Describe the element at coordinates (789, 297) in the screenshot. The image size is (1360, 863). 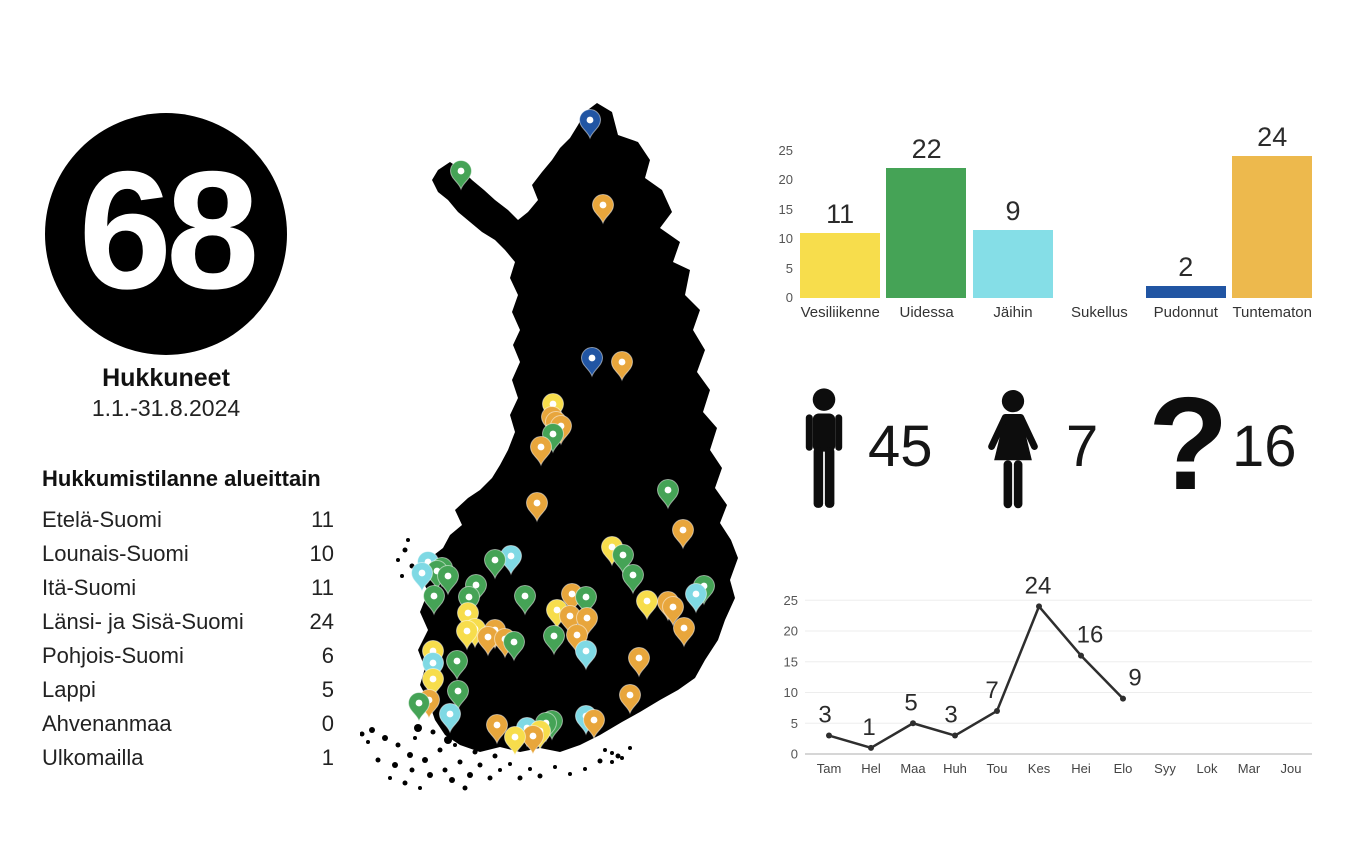
I see `bar-axis-tick-label: 0` at that location.